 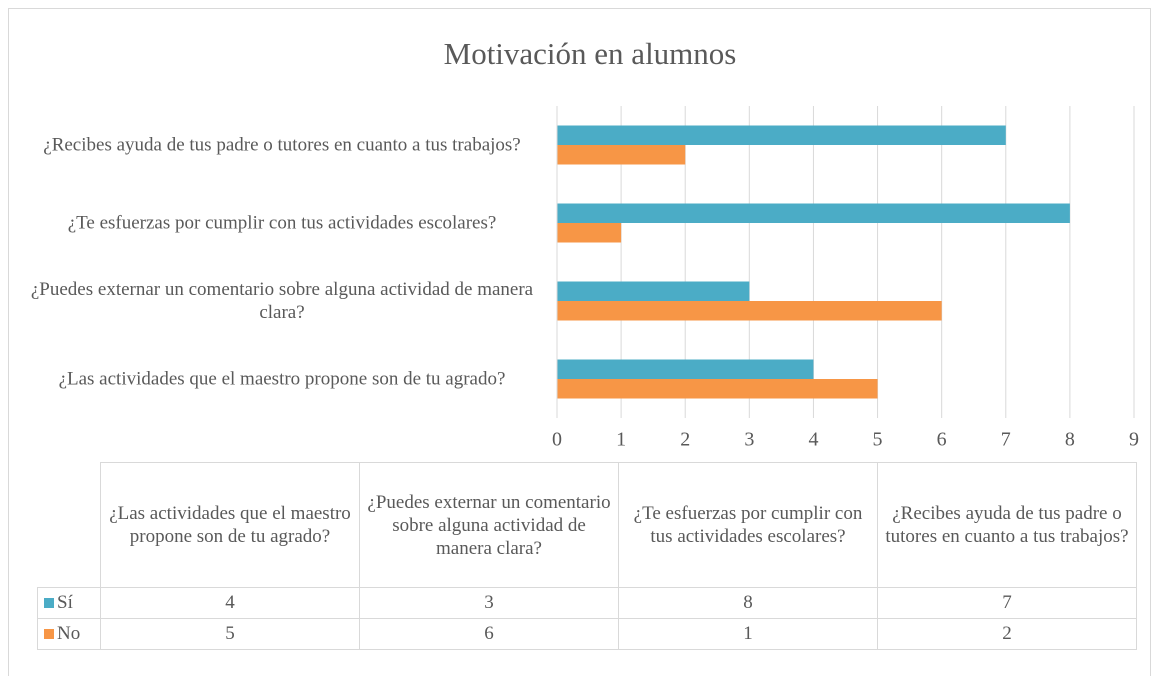 What do you see at coordinates (813, 440) in the screenshot?
I see `x-tick-label: 4` at bounding box center [813, 440].